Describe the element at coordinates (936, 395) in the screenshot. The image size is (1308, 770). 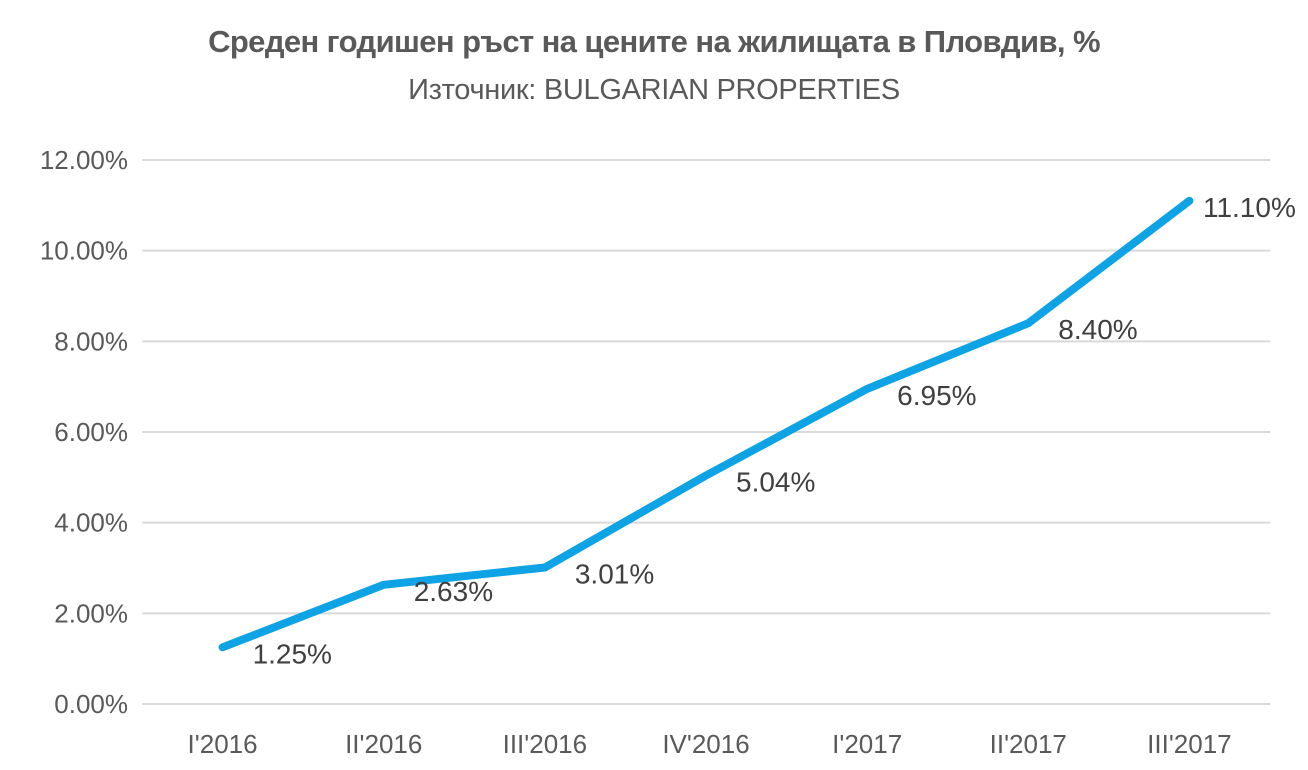
I see `data-point-label: 6.95%` at that location.